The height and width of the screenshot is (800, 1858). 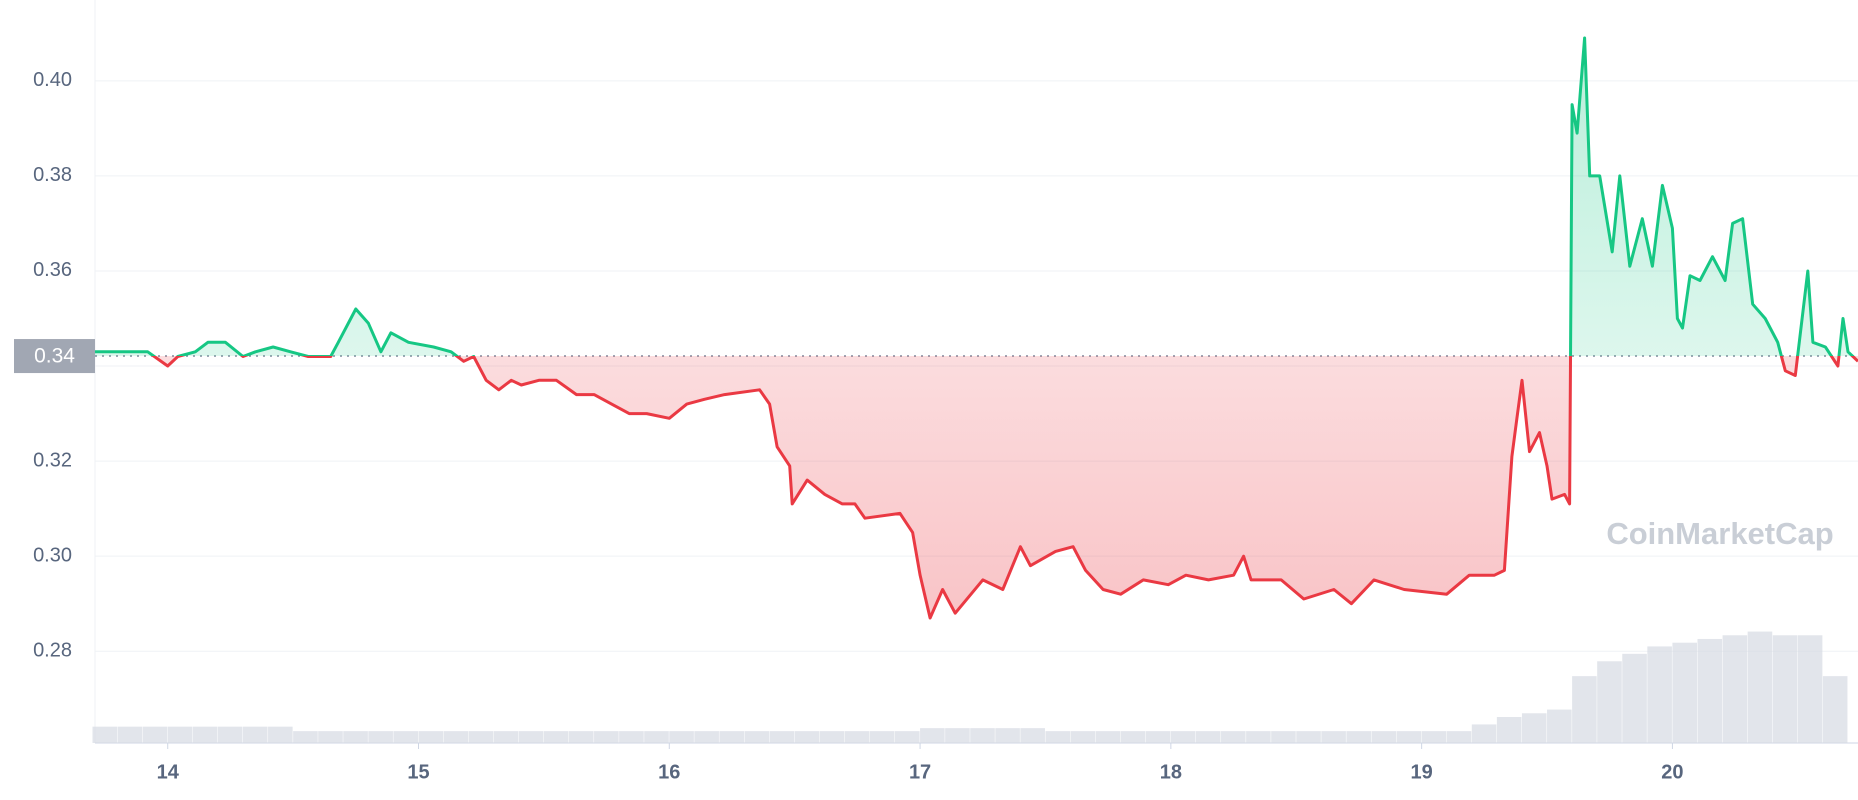 I want to click on baseline-label-box, so click(x=54, y=356).